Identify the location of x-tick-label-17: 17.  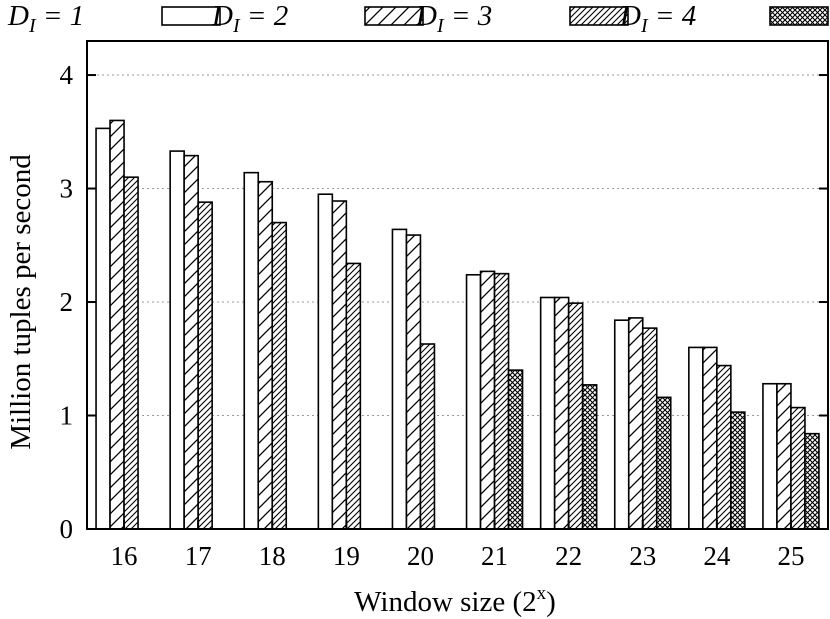
(198, 556).